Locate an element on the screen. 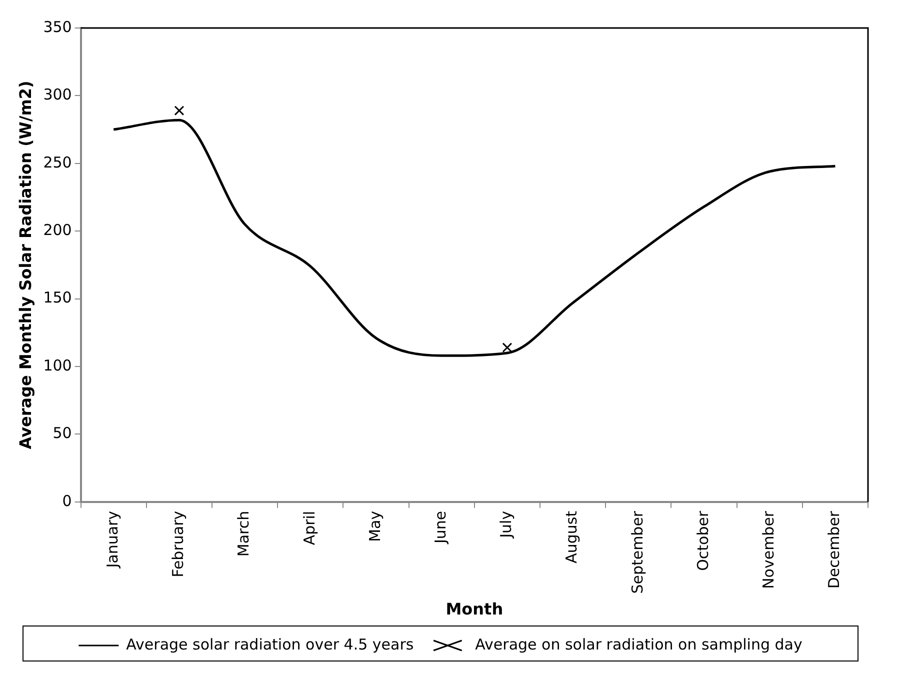  x-tick-label: November is located at coordinates (768, 549).